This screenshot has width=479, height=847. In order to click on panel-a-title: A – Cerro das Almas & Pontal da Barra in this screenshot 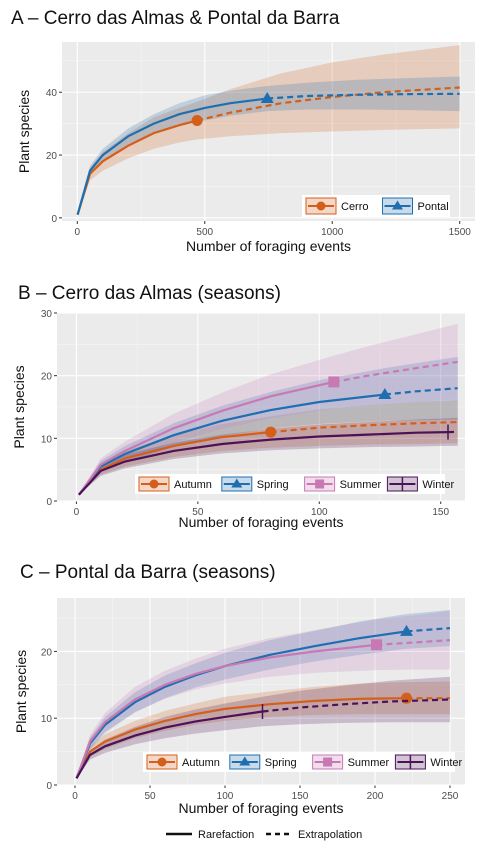, I will do `click(175, 18)`.